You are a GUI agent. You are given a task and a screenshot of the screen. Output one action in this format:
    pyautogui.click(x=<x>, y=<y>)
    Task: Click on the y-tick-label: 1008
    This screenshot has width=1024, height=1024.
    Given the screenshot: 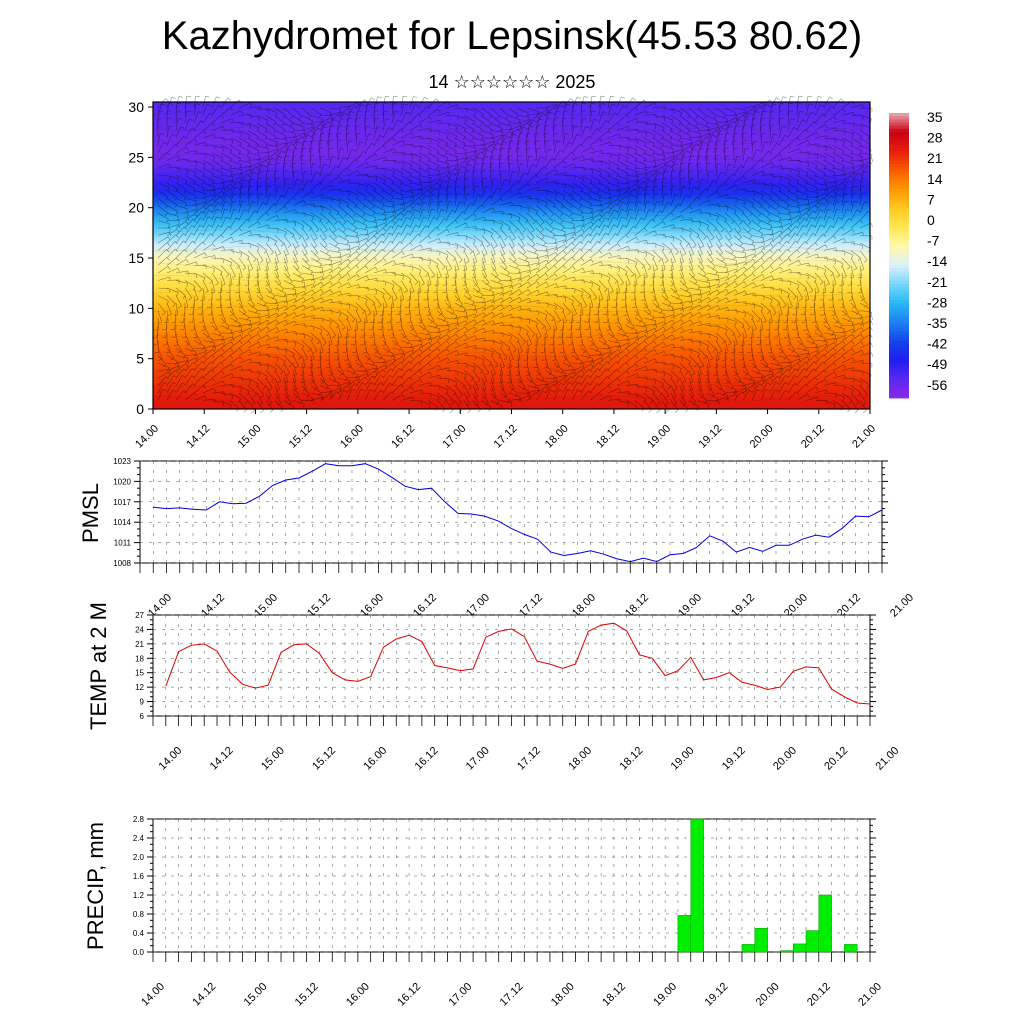 What is the action you would take?
    pyautogui.click(x=122, y=563)
    